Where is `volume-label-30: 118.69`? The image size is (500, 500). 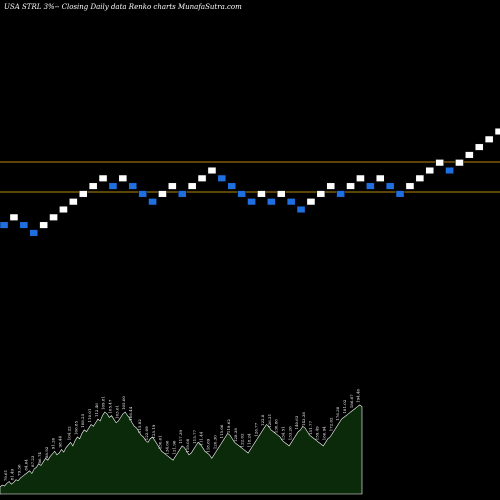
volume-label-30: 118.69 is located at coordinates (207, 445).